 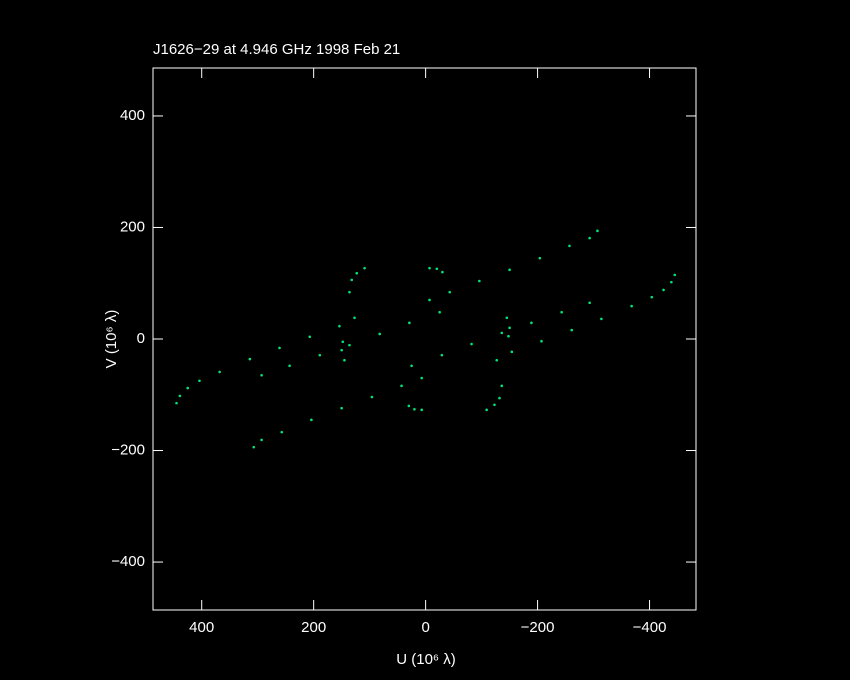 What do you see at coordinates (426, 659) in the screenshot?
I see `x-axis-label: U (10⁶ λ)` at bounding box center [426, 659].